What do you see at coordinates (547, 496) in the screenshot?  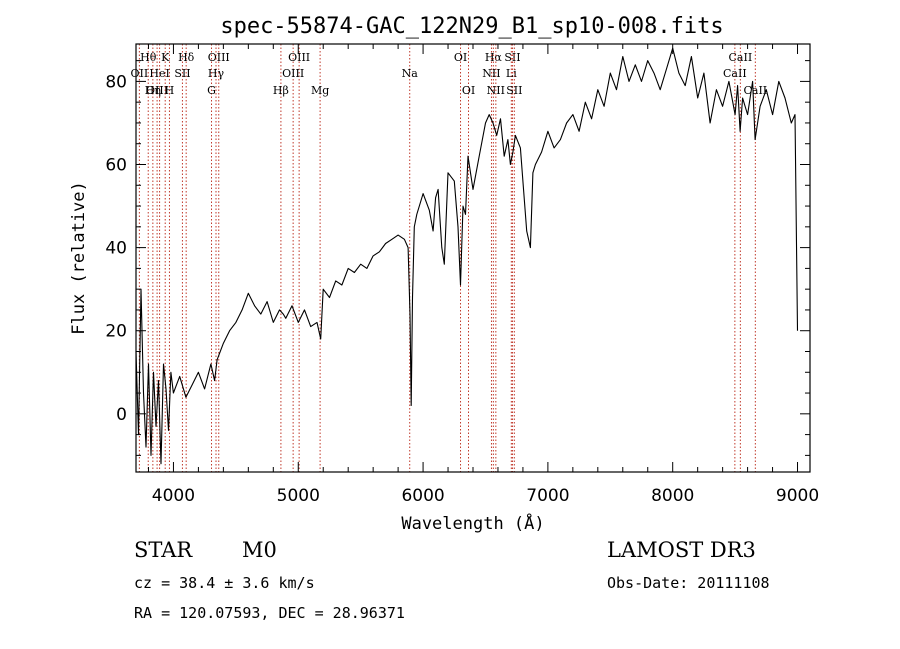 I see `x-tick-label: 7000` at bounding box center [547, 496].